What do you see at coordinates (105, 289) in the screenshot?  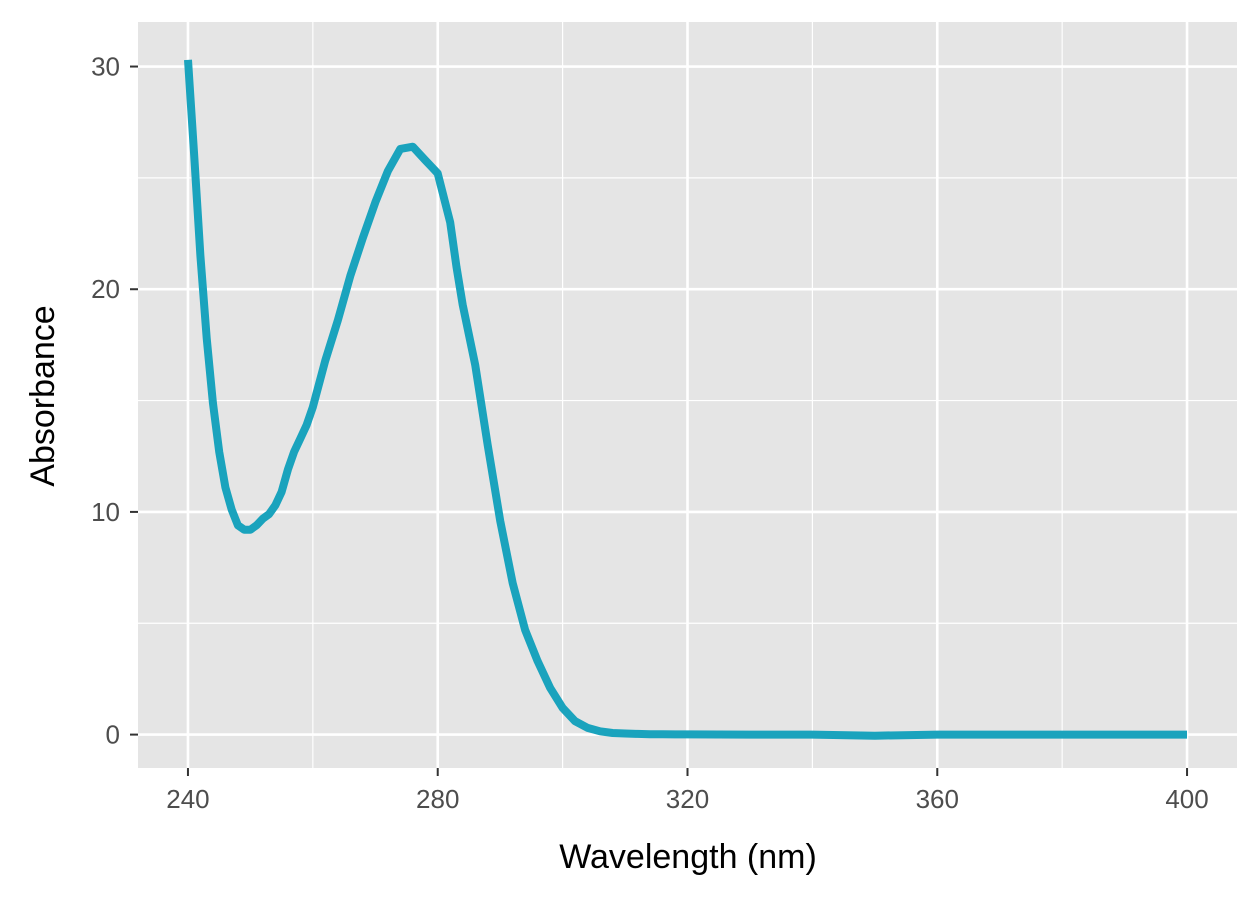 I see `y-tick-label: 20` at bounding box center [105, 289].